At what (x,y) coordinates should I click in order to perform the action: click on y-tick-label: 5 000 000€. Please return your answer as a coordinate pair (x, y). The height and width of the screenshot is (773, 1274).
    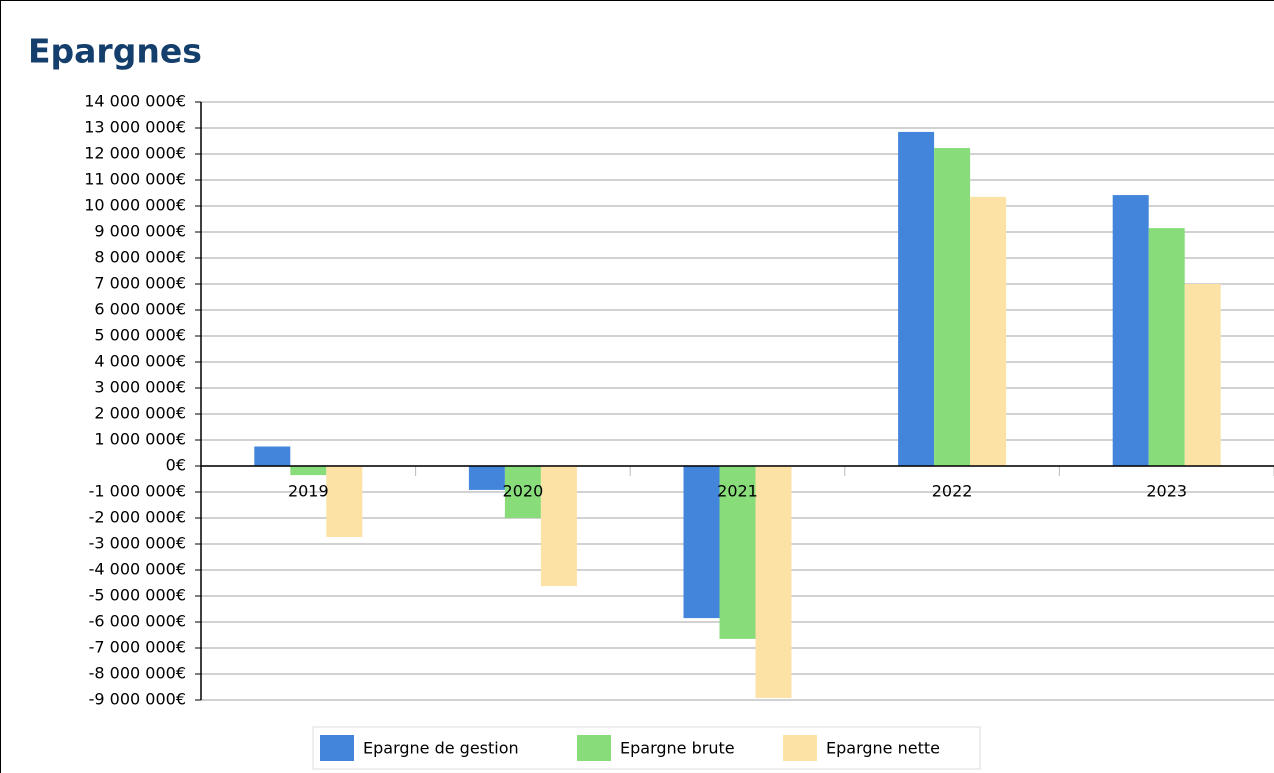
    Looking at the image, I should click on (140, 335).